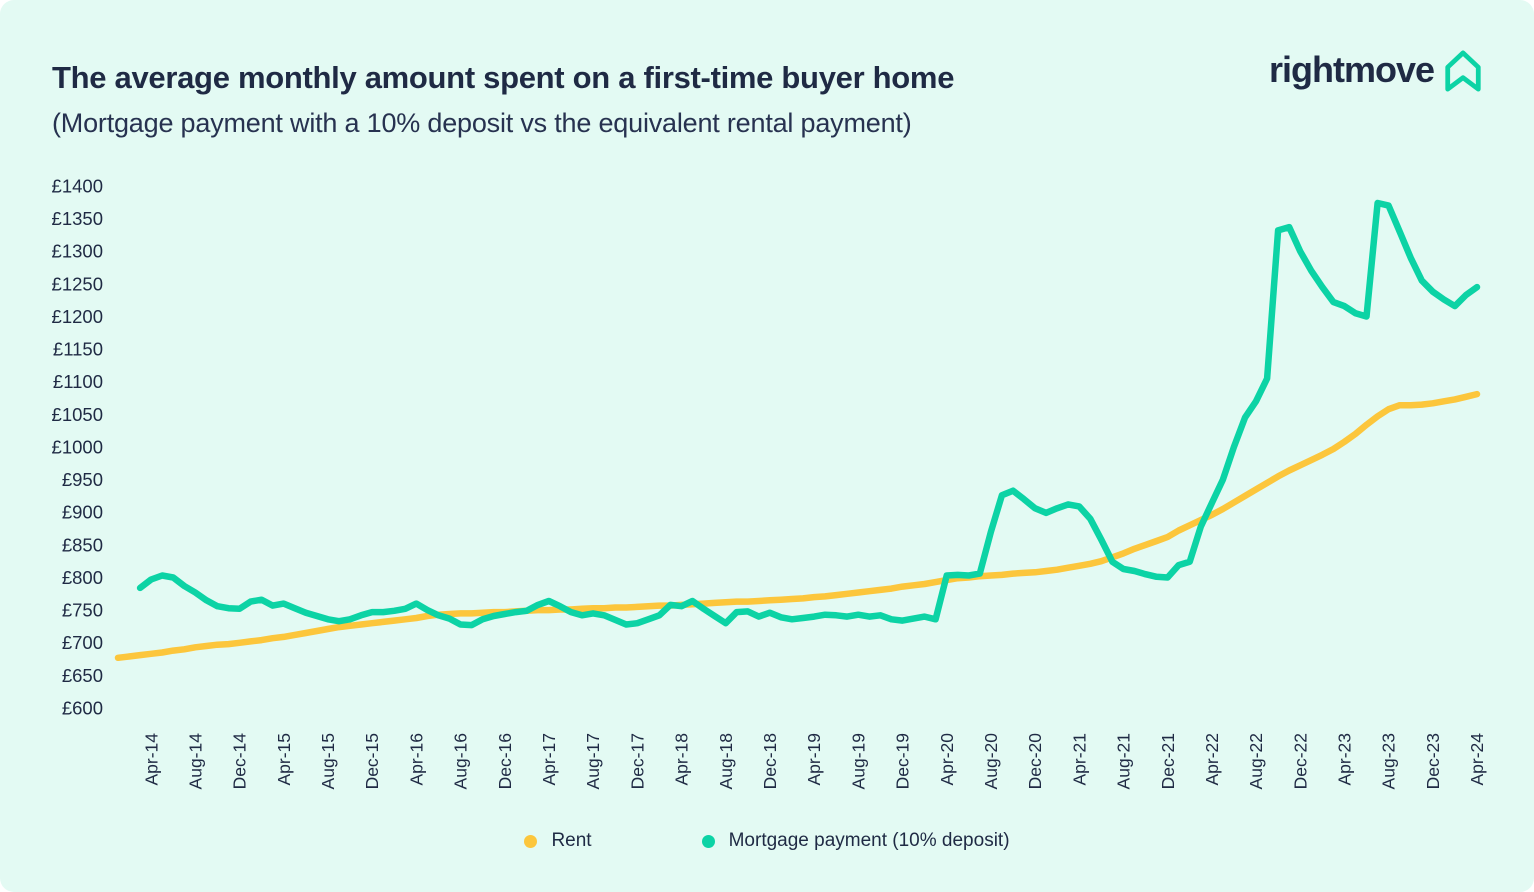  Describe the element at coordinates (991, 761) in the screenshot. I see `x-tick-label: Aug-20` at that location.